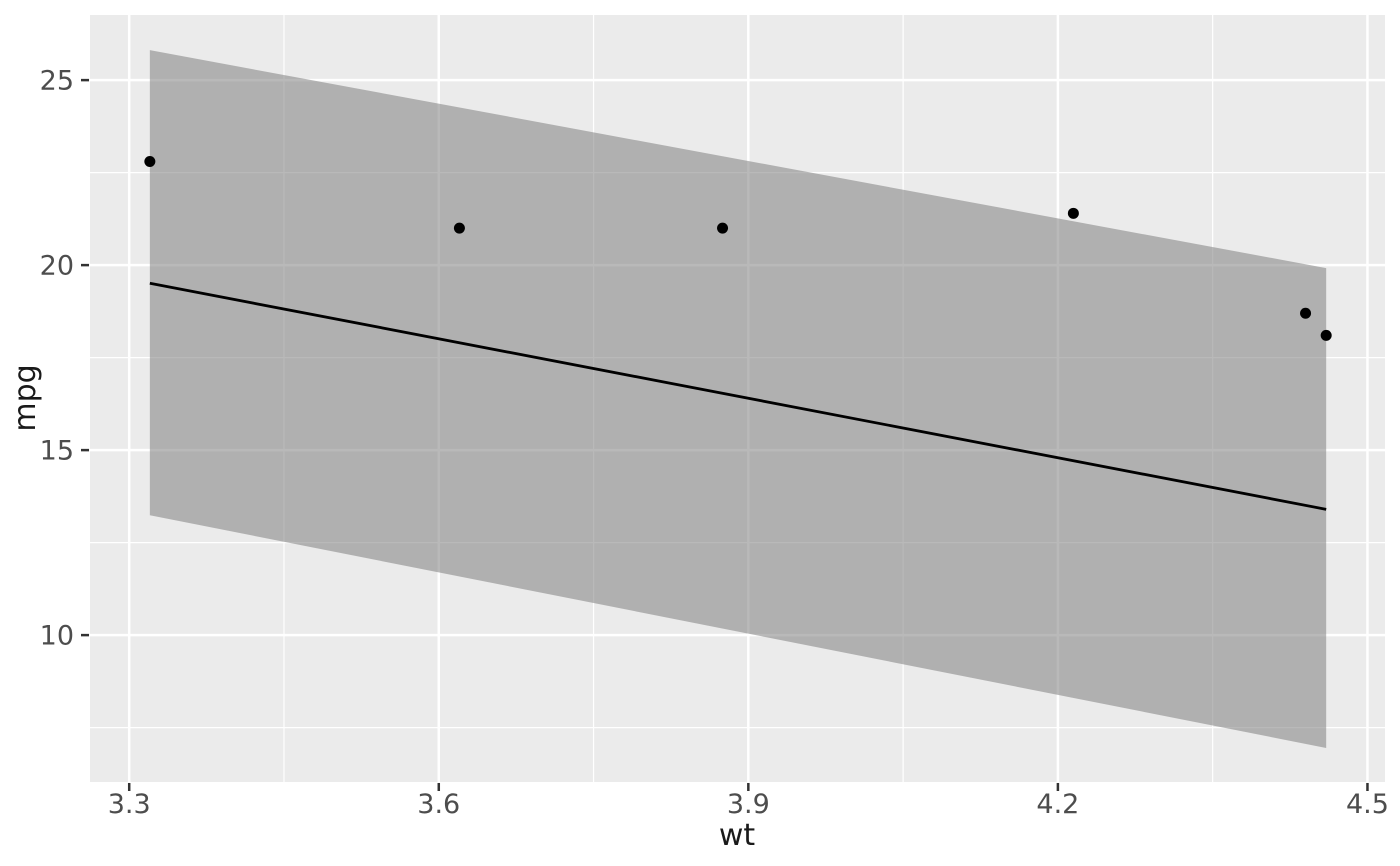 This screenshot has width=1400, height=866. What do you see at coordinates (57, 451) in the screenshot?
I see `y-tick-label: 15` at bounding box center [57, 451].